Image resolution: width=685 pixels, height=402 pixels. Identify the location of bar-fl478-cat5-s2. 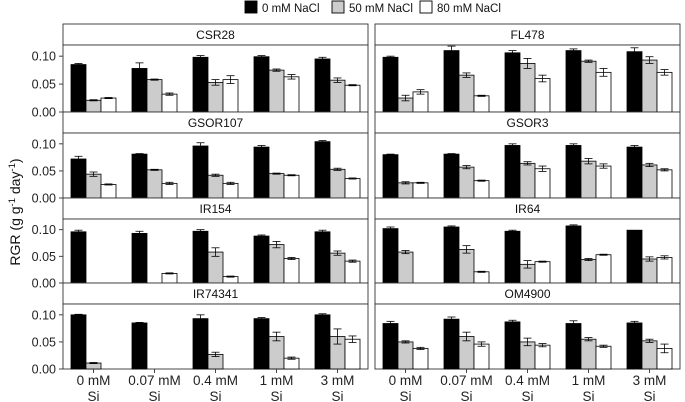
(649, 86).